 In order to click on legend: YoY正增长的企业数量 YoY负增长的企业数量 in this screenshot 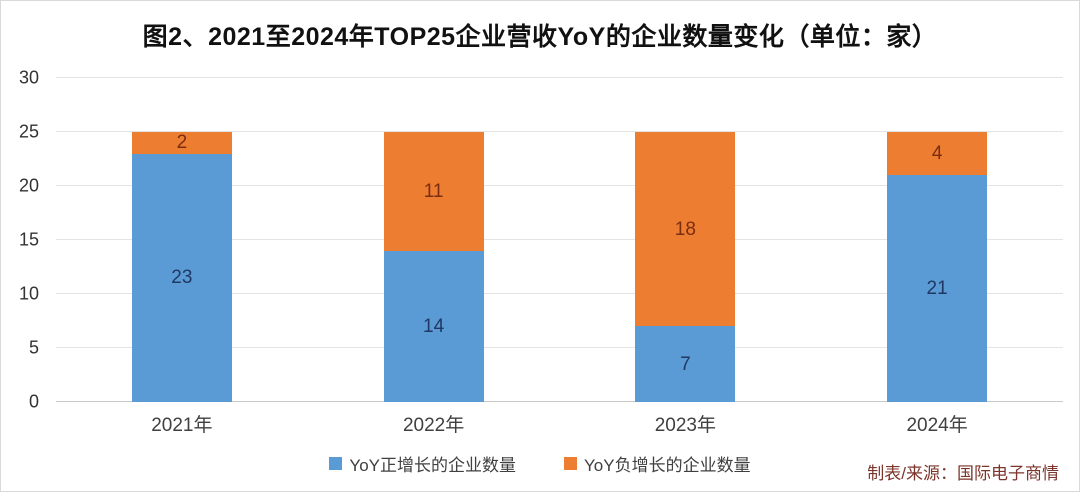, I will do `click(540, 463)`.